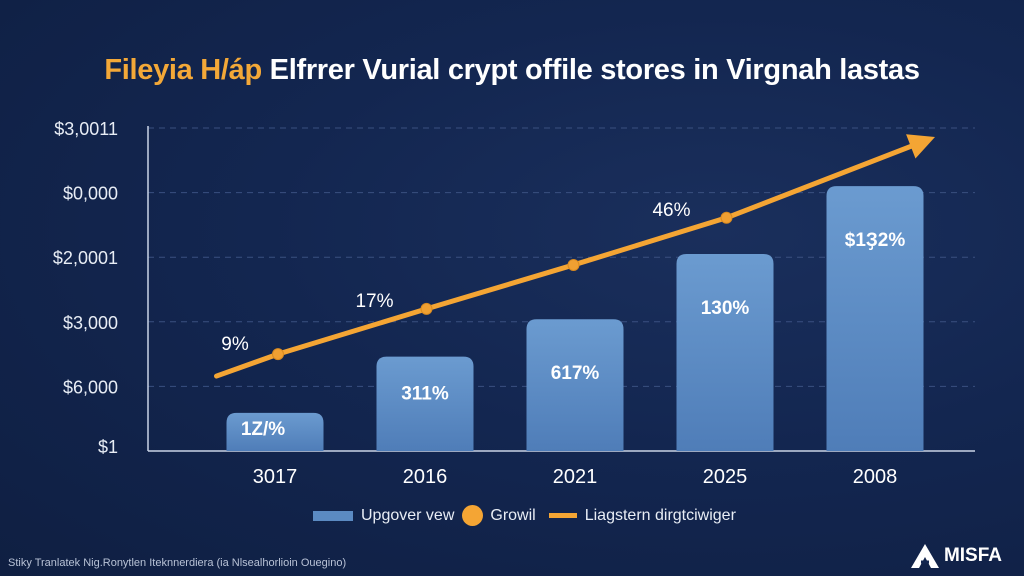 This screenshot has height=576, width=1024. Describe the element at coordinates (90, 194) in the screenshot. I see `y-tick-label: $0,000` at that location.